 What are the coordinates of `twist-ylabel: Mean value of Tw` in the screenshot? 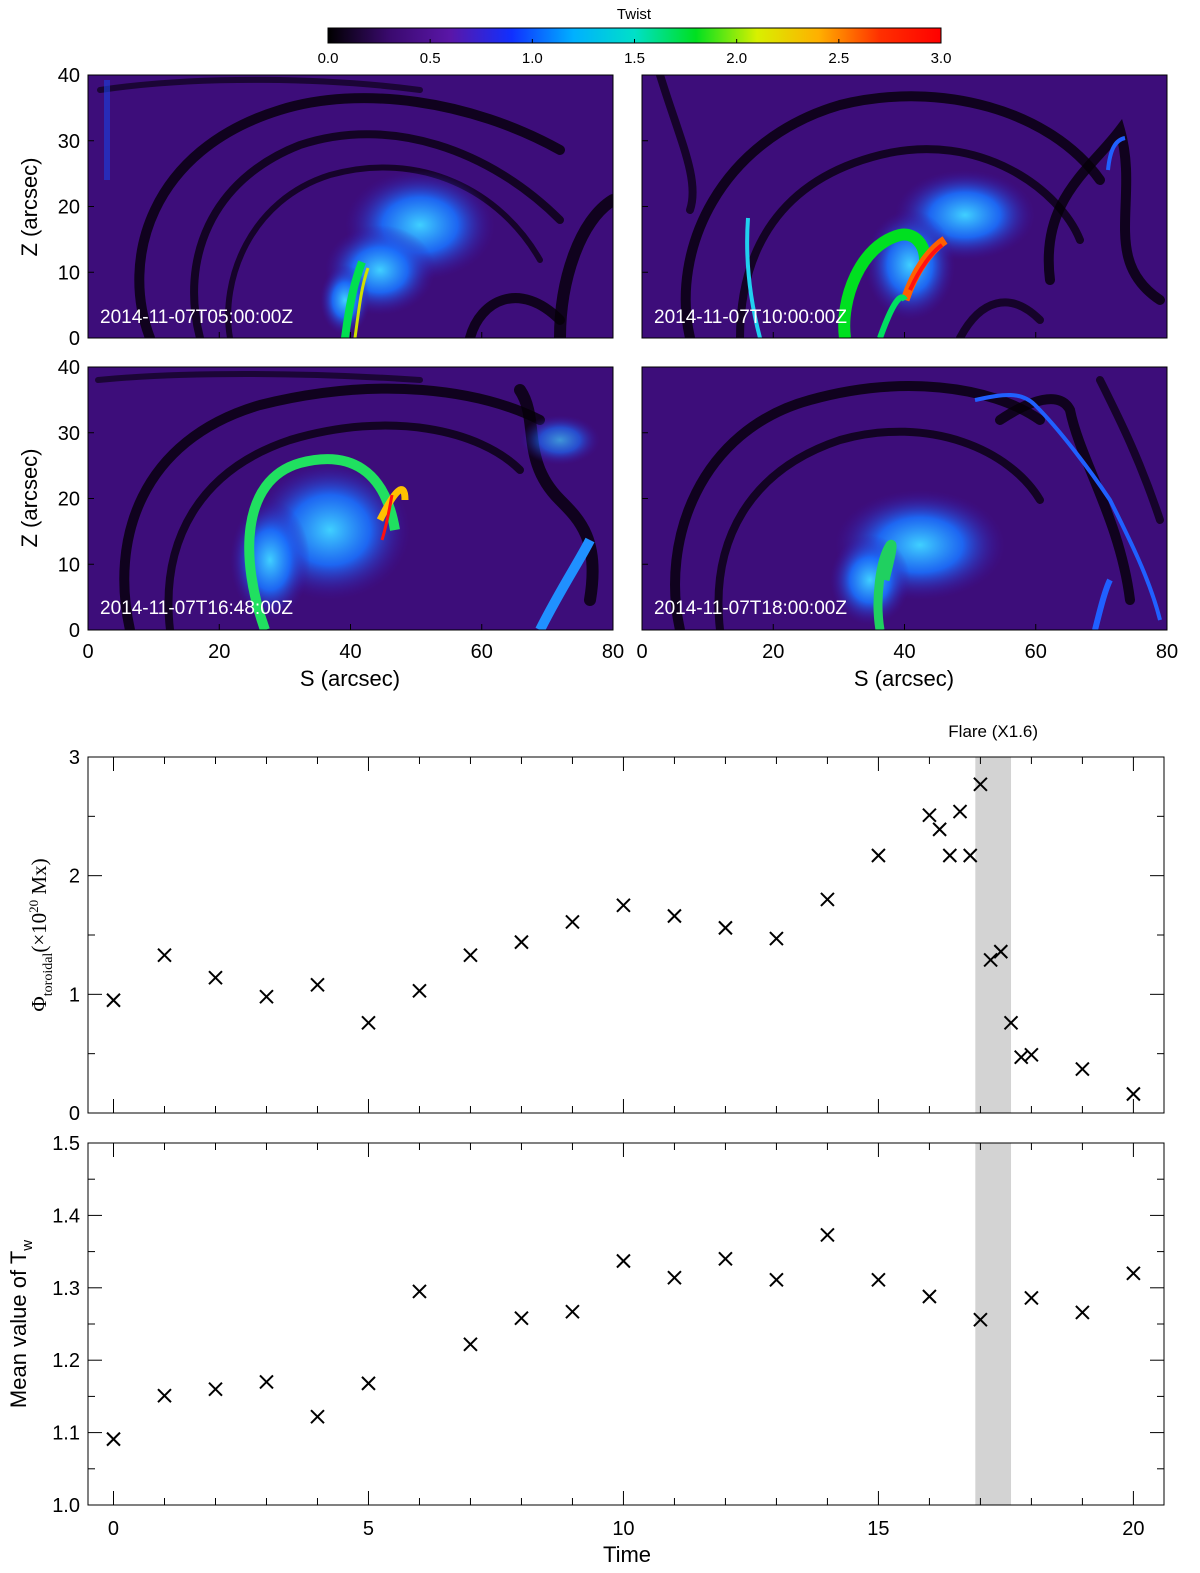 It's located at (21, 1324).